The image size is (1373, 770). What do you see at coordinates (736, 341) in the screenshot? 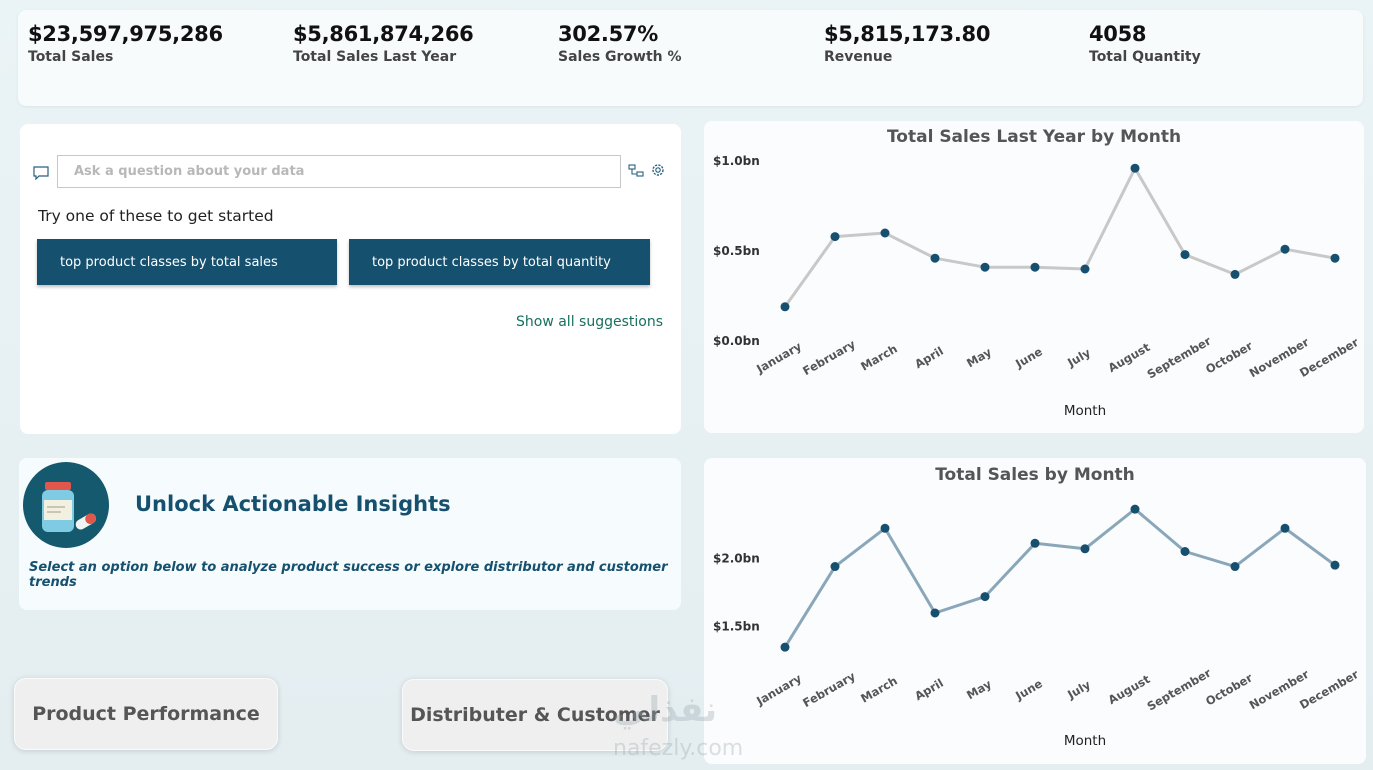
I see `y-tick-label: $0.0bn` at bounding box center [736, 341].